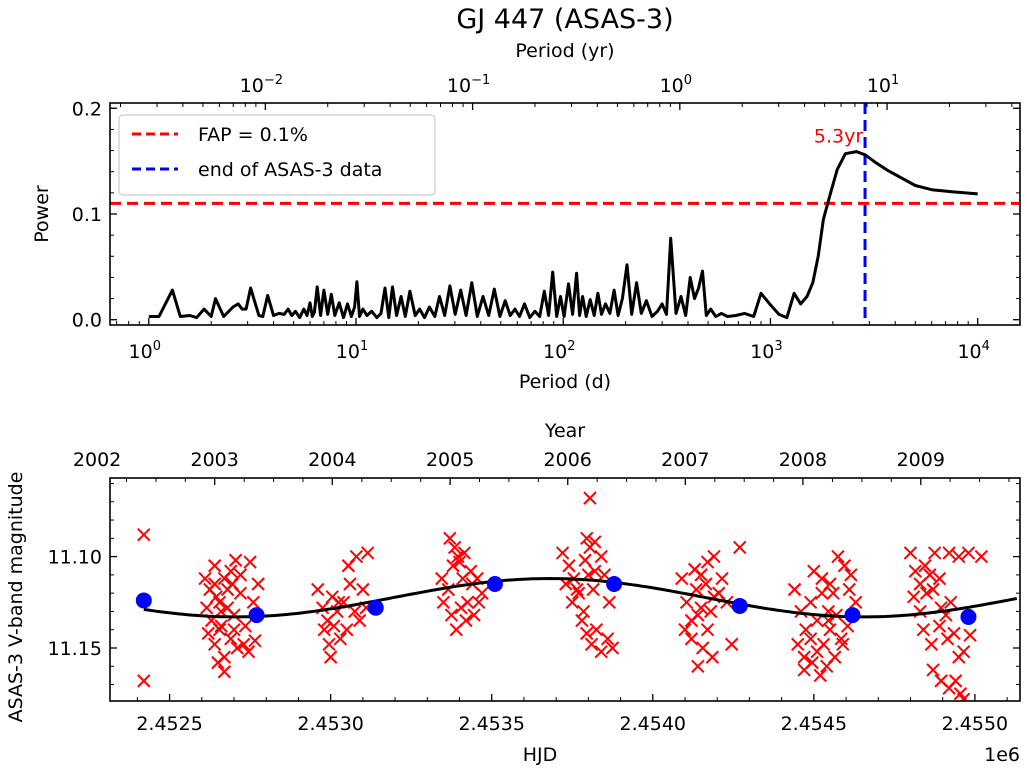 Image resolution: width=1027 pixels, height=769 pixels. What do you see at coordinates (450, 460) in the screenshot?
I see `year-tick-label: 2005` at bounding box center [450, 460].